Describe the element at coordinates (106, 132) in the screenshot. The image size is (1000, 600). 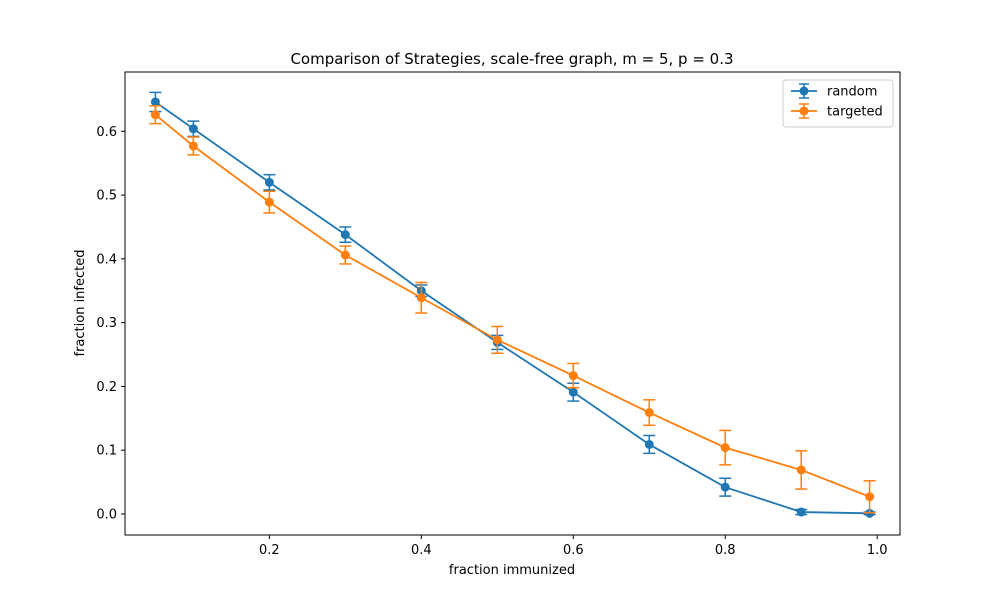
I see `y-tick-label: 0.6` at that location.